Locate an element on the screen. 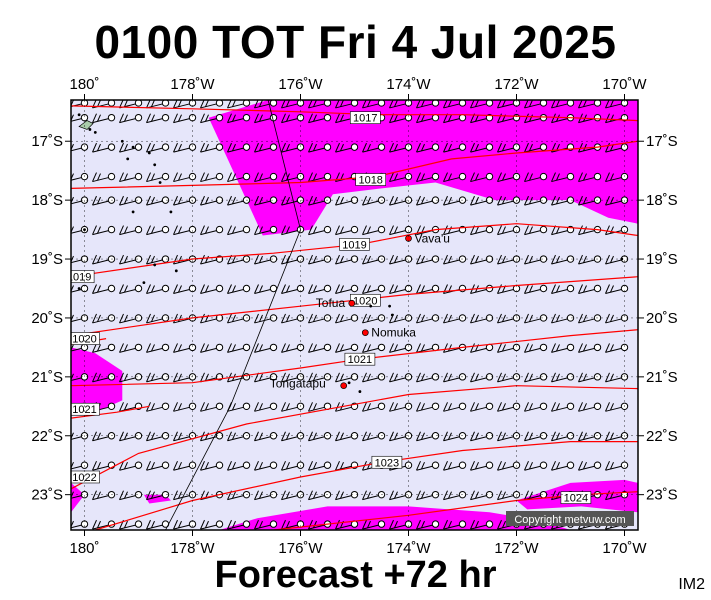 The width and height of the screenshot is (711, 600). chart-title: 0100 TOT Fri 4 Jul 2025 is located at coordinates (355, 42).